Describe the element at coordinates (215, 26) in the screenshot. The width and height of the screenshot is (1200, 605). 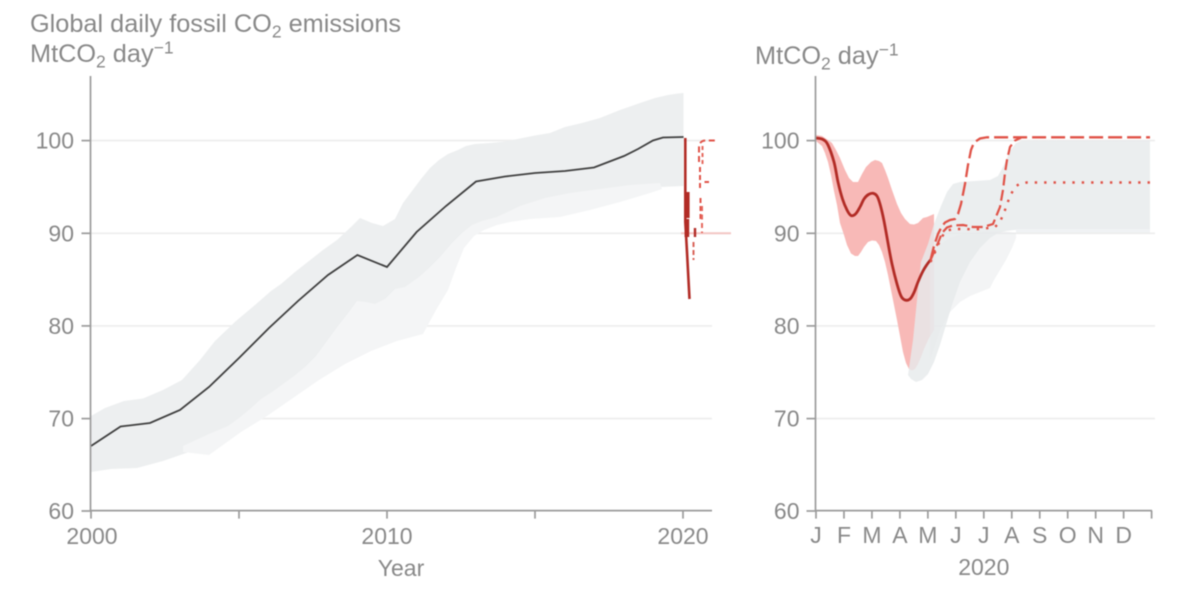
I see `svg-text:Global daily fossil CO2 emissi: Global daily fossil CO2 emissions` at that location.